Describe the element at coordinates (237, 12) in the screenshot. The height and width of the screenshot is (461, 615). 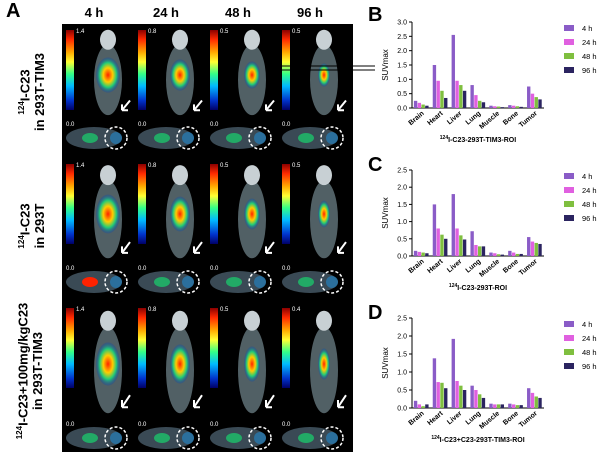
I see `time-label-48h: 48 h` at that location.